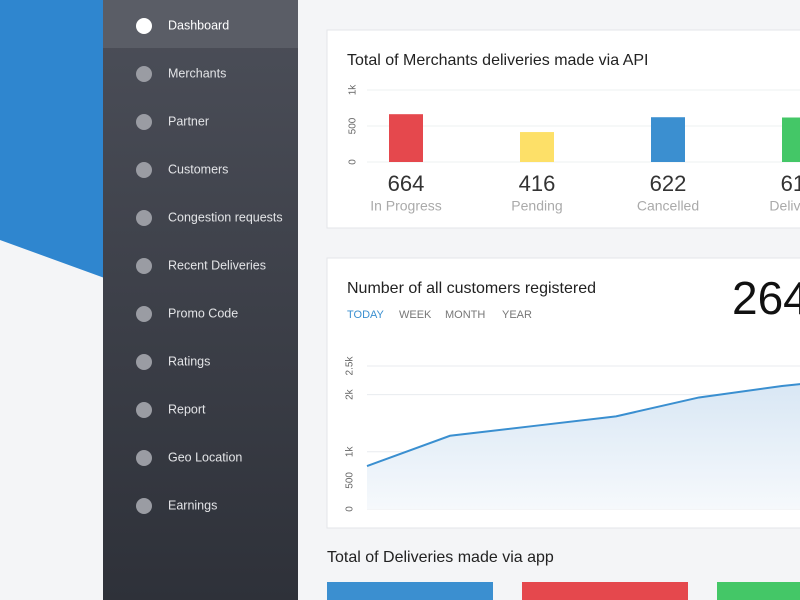 The height and width of the screenshot is (600, 800). Describe the element at coordinates (536, 206) in the screenshot. I see `category-label: Pending` at that location.